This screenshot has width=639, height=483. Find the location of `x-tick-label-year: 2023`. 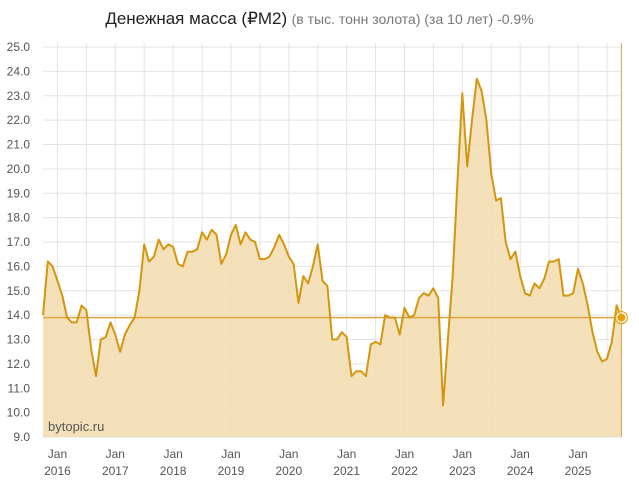

x-tick-label-year: 2023 is located at coordinates (462, 471).